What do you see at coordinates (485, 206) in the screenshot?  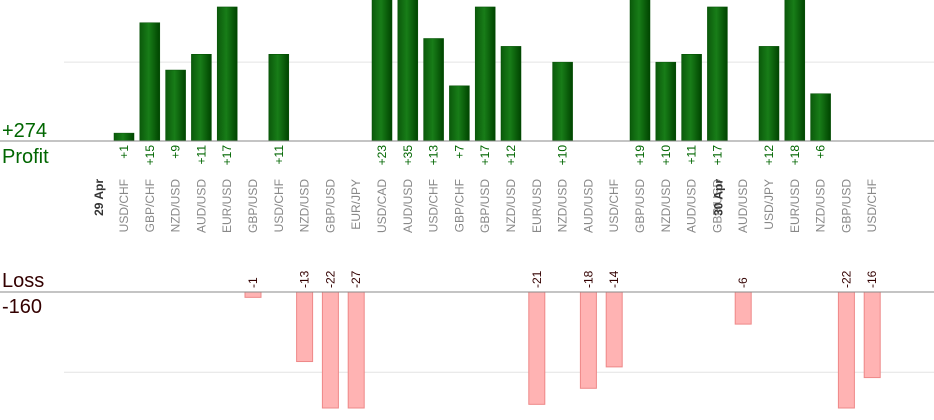 I see `category-label-14: GBP/USD` at bounding box center [485, 206].